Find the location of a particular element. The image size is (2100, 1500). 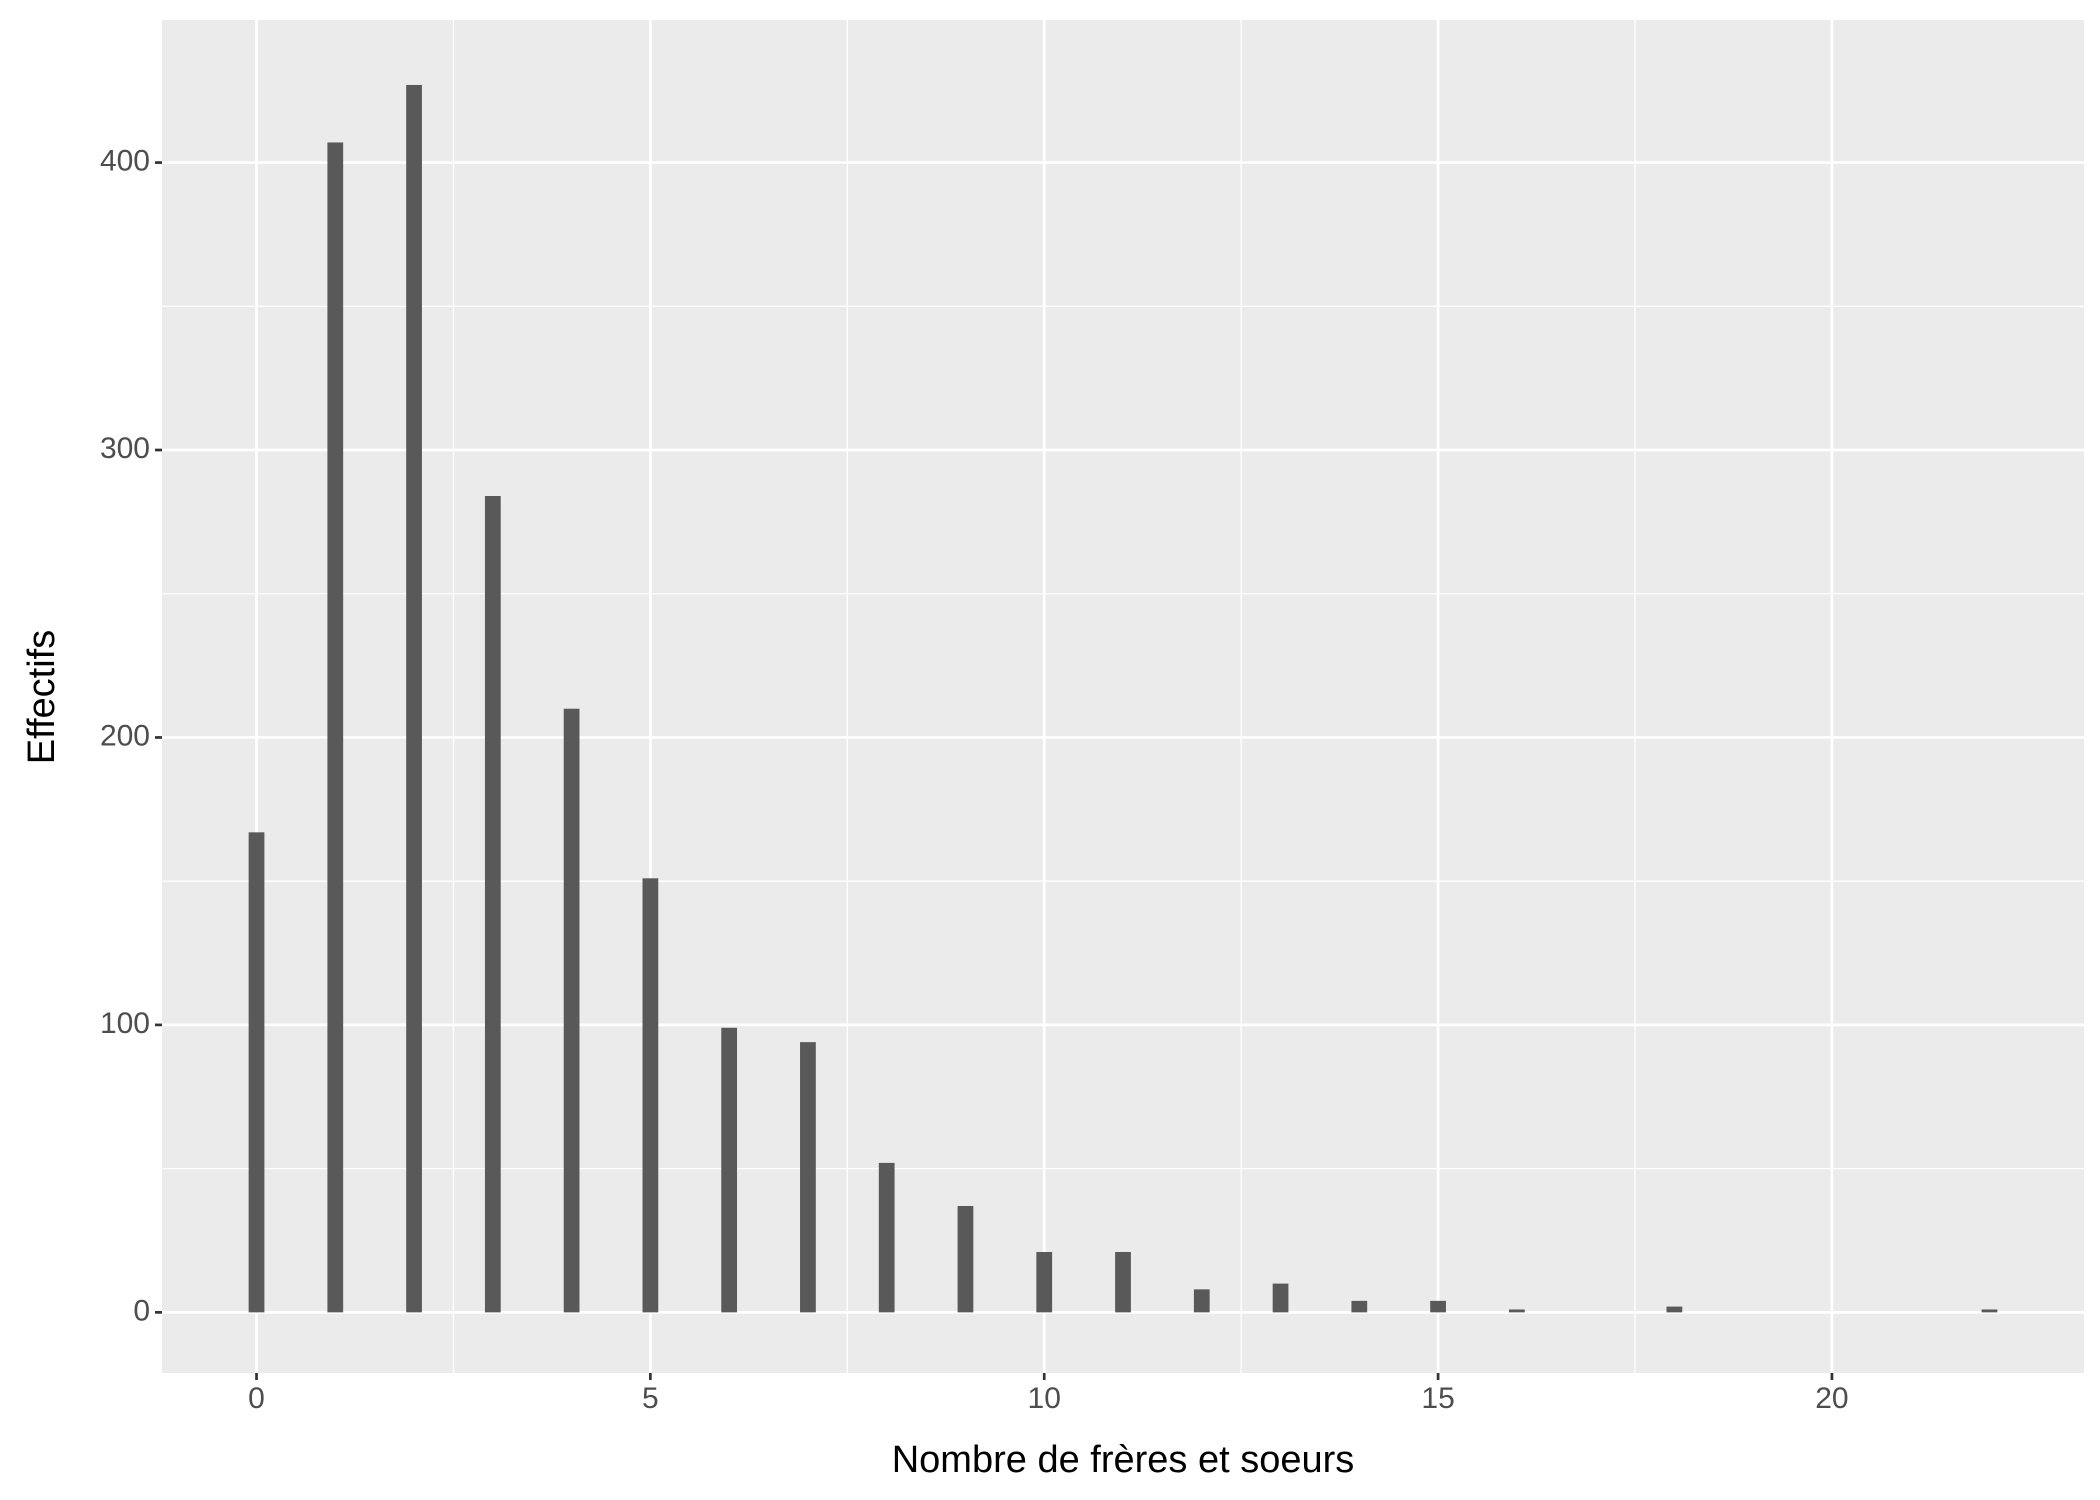

x-tick-label: 5 is located at coordinates (650, 1398).